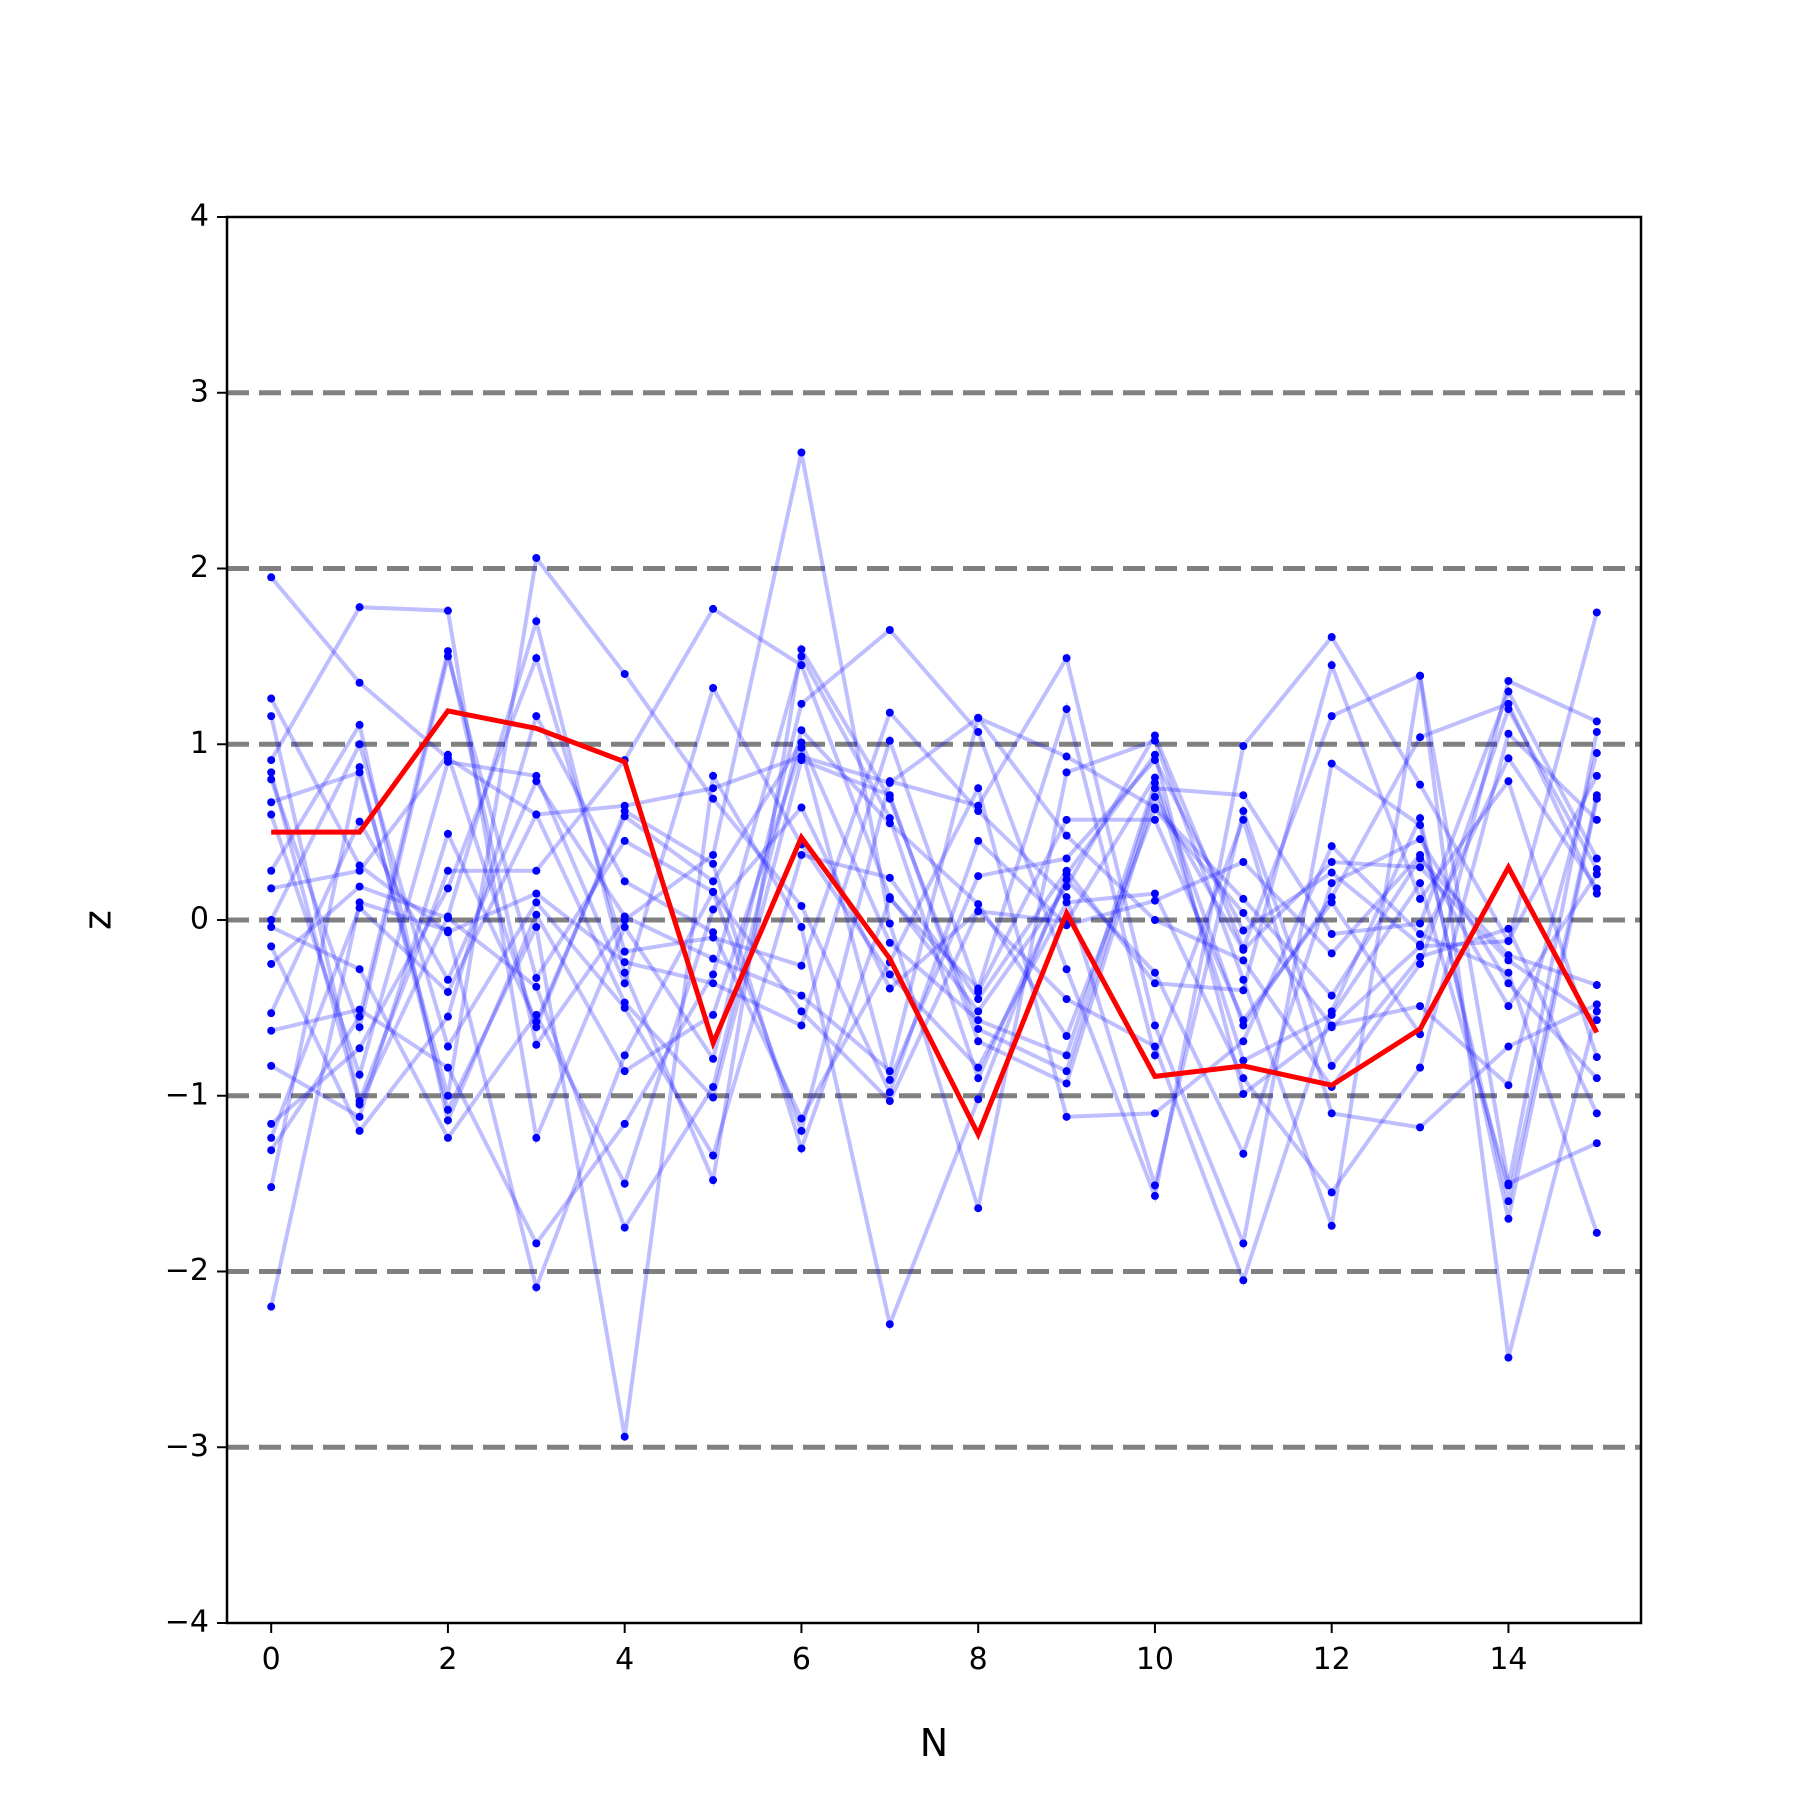 This screenshot has width=1800, height=1800. I want to click on y-tick-label: 0, so click(199, 919).